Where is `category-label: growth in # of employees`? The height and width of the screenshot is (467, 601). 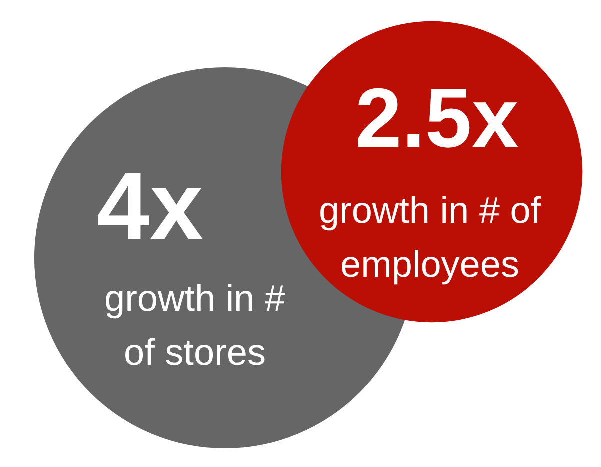 category-label: growth in # of employees is located at coordinates (430, 237).